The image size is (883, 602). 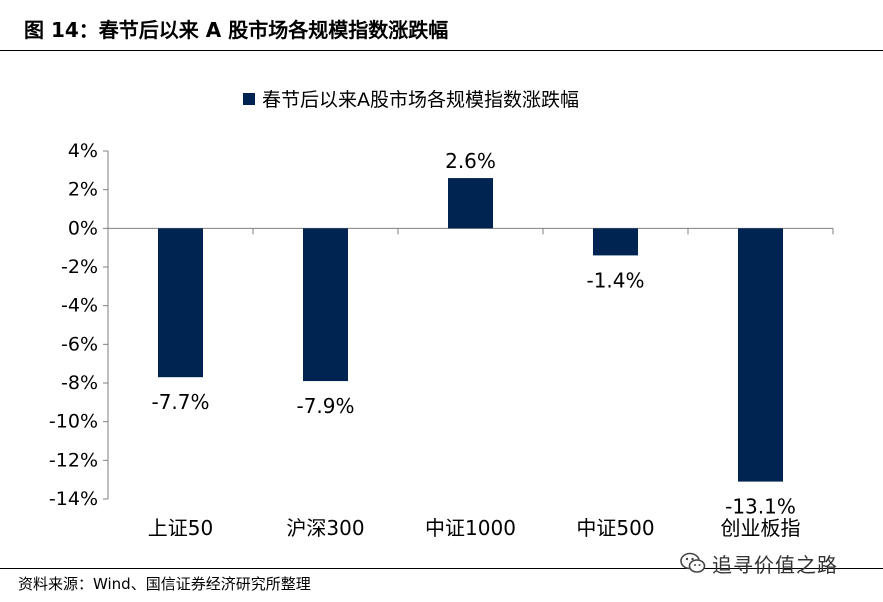 What do you see at coordinates (615, 528) in the screenshot?
I see `x-tick-label: 中证500` at bounding box center [615, 528].